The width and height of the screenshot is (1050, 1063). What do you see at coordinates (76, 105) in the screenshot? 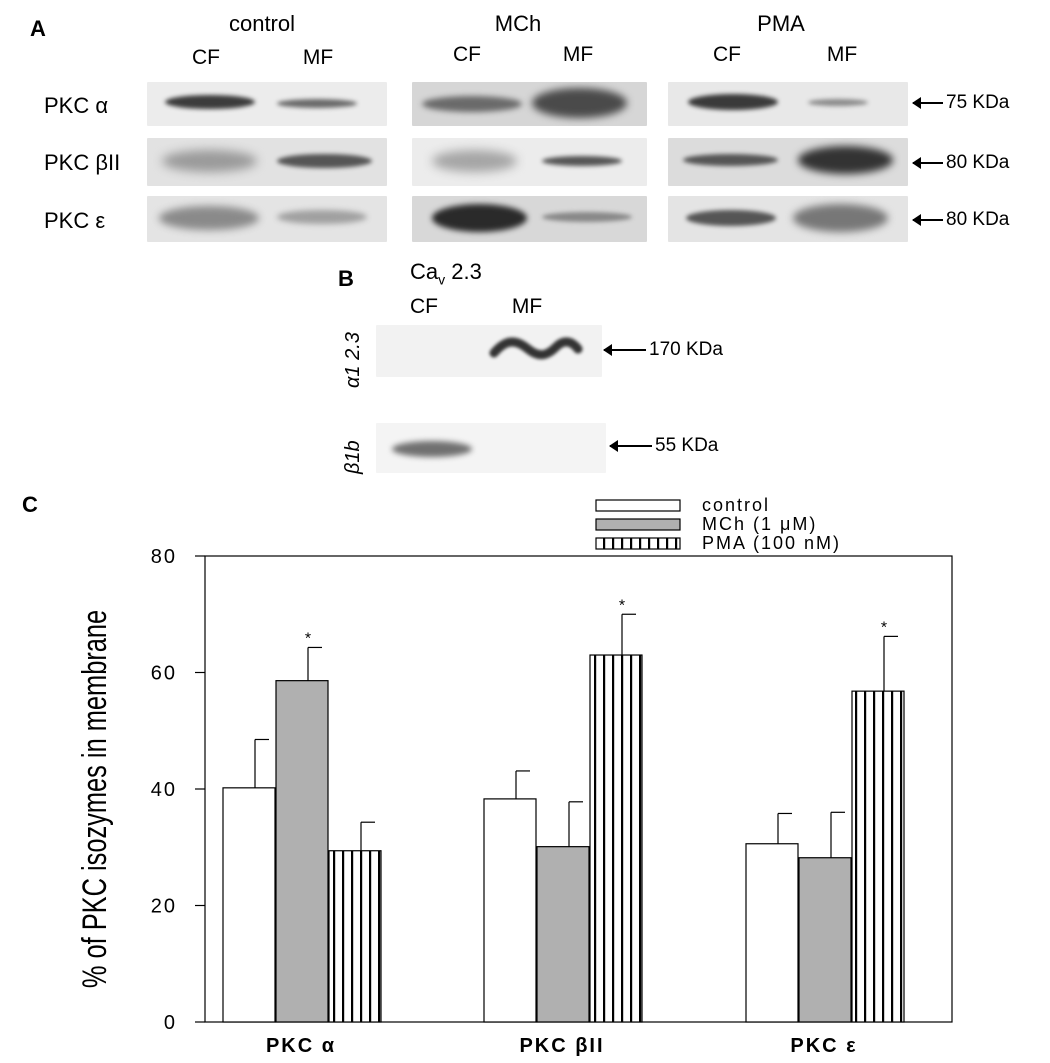
I see `row-label-pkc-alpha: PKC α` at bounding box center [76, 105].